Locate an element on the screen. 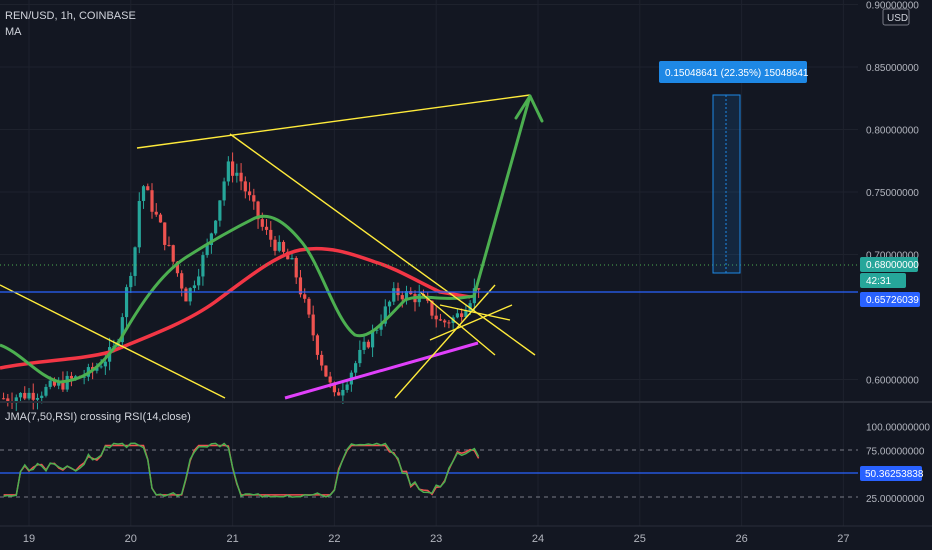 The width and height of the screenshot is (932, 550). time-tick-label: 20 is located at coordinates (131, 539).